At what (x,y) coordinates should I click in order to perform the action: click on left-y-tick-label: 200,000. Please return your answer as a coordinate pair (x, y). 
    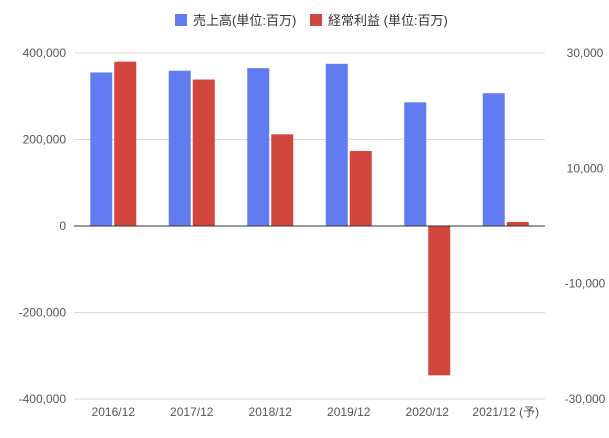
    Looking at the image, I should click on (45, 140).